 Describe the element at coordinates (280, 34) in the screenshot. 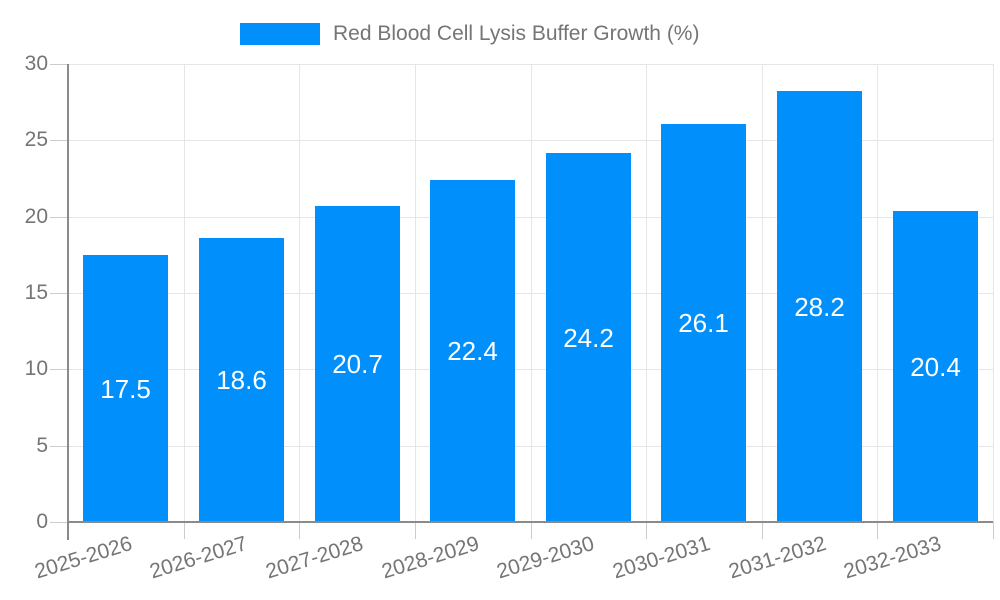

I see `legend-swatch-icon` at that location.